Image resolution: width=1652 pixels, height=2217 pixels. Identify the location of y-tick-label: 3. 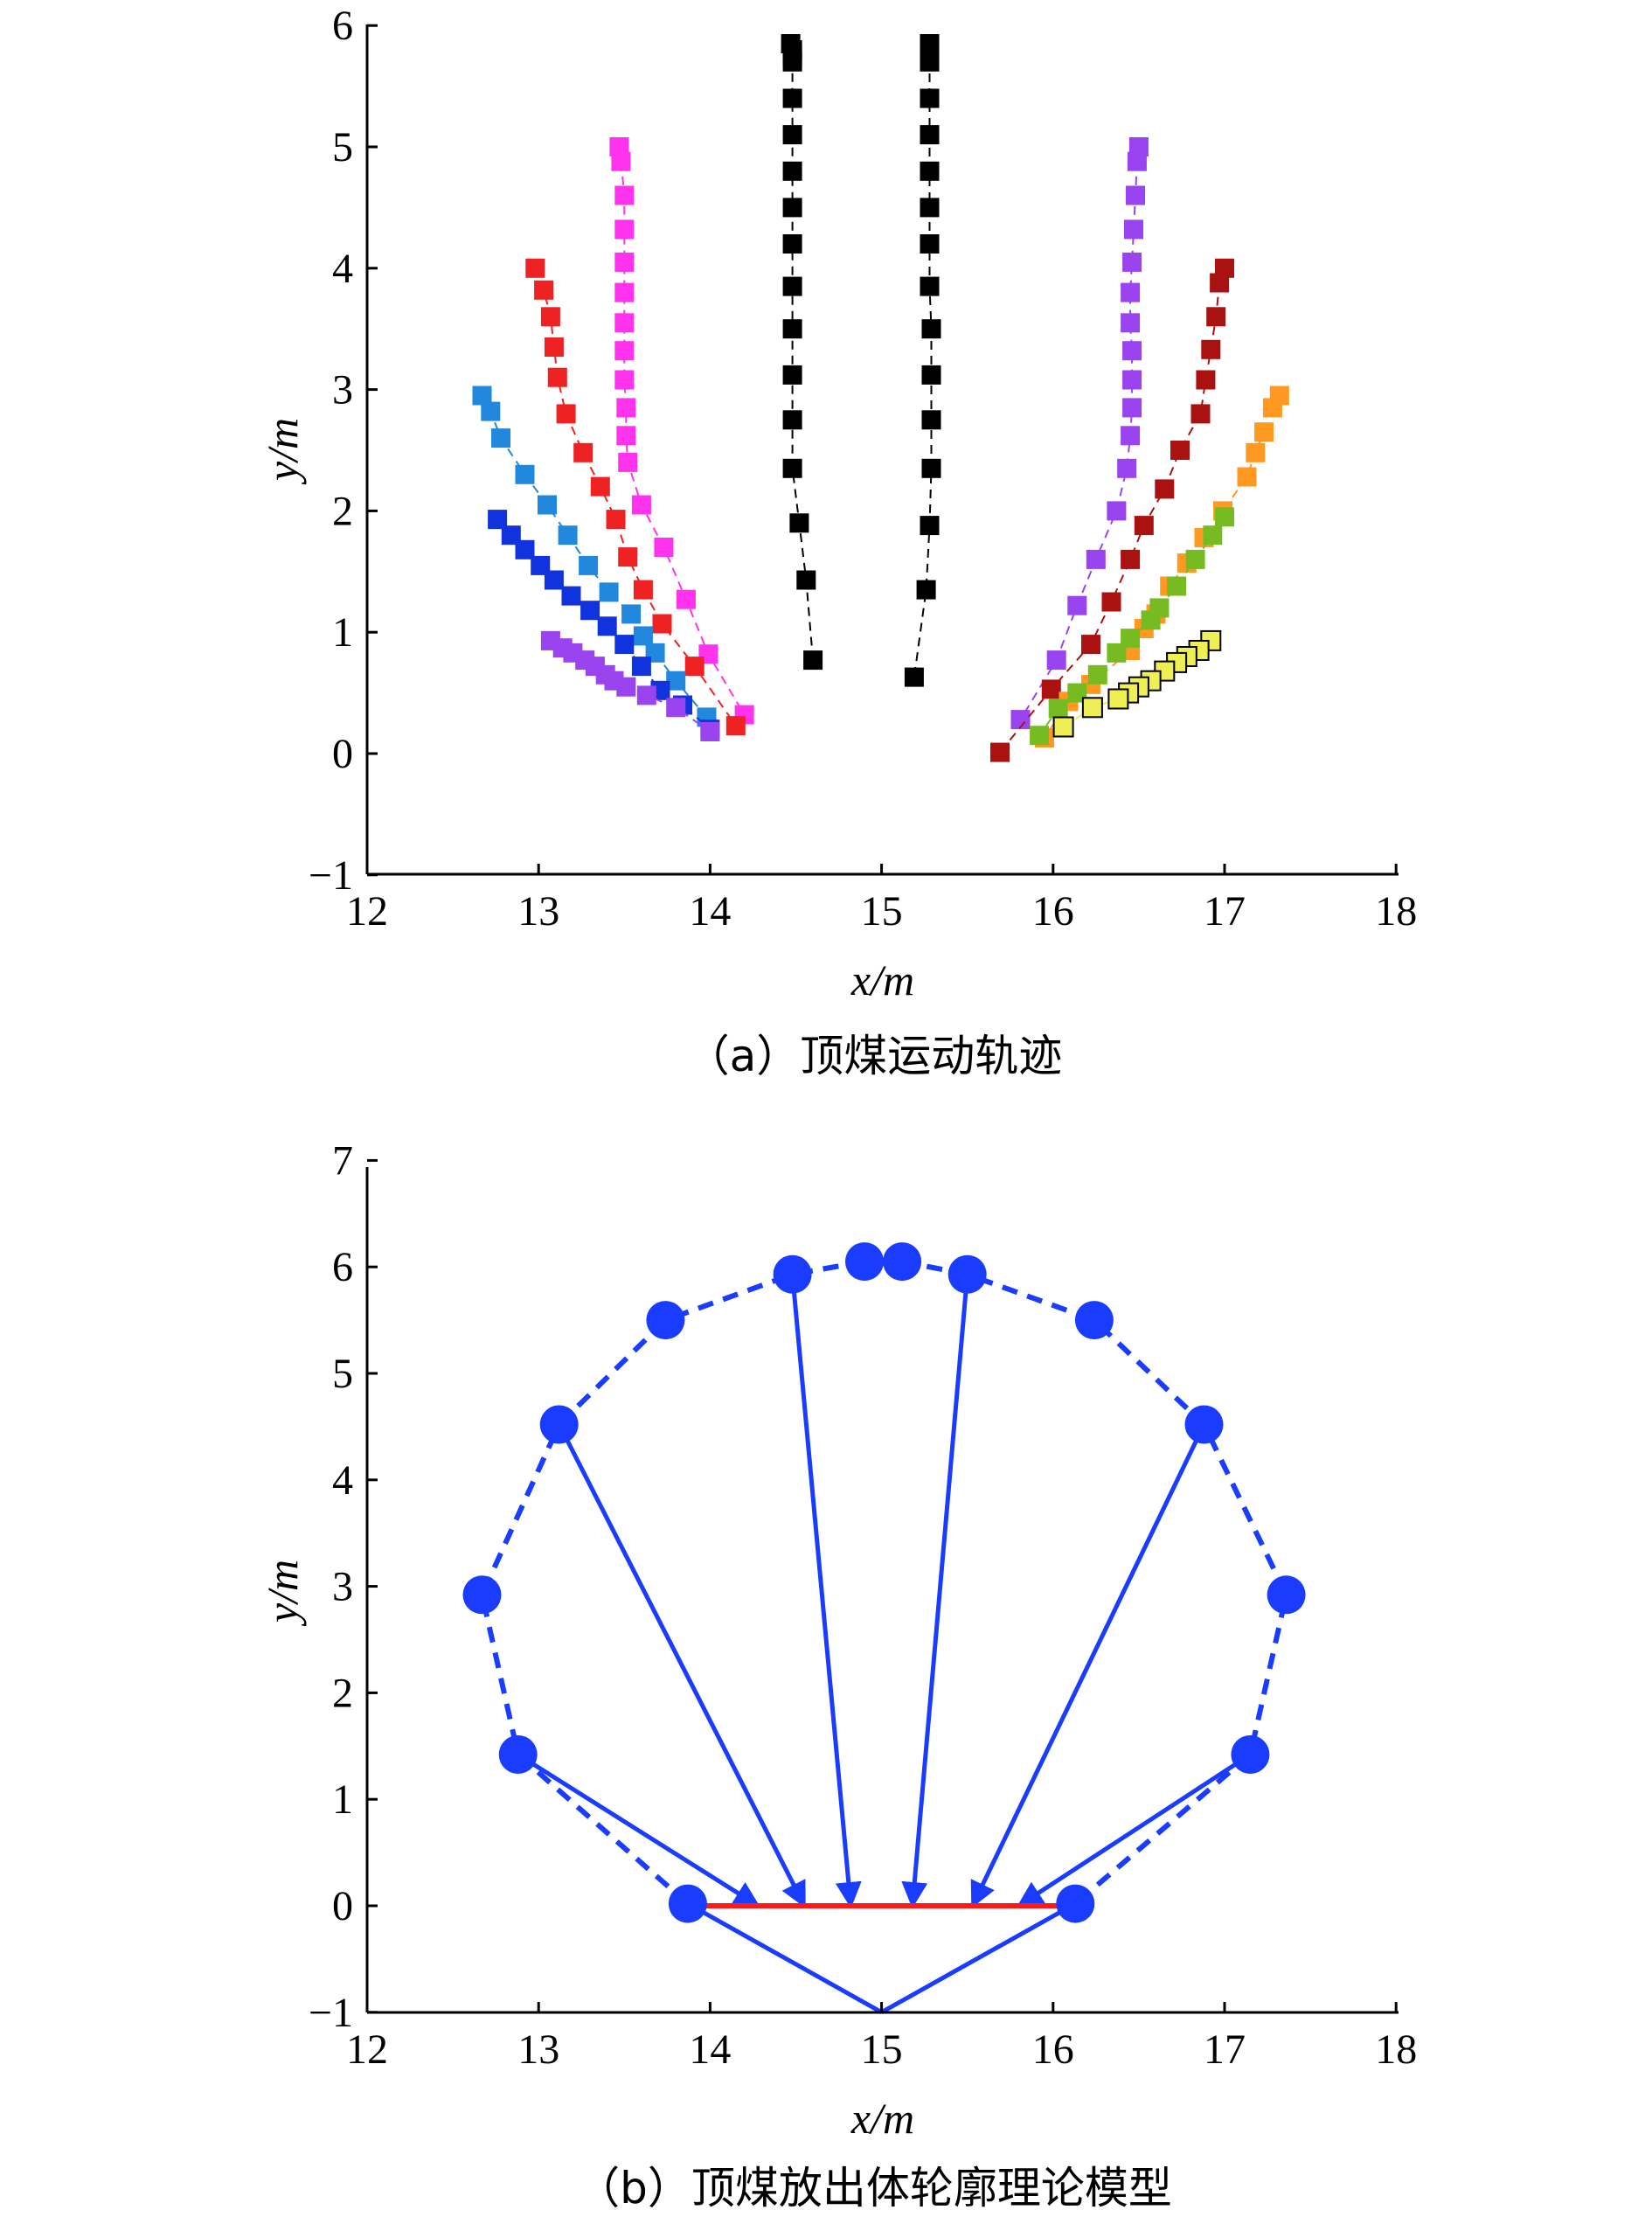
(343, 1587).